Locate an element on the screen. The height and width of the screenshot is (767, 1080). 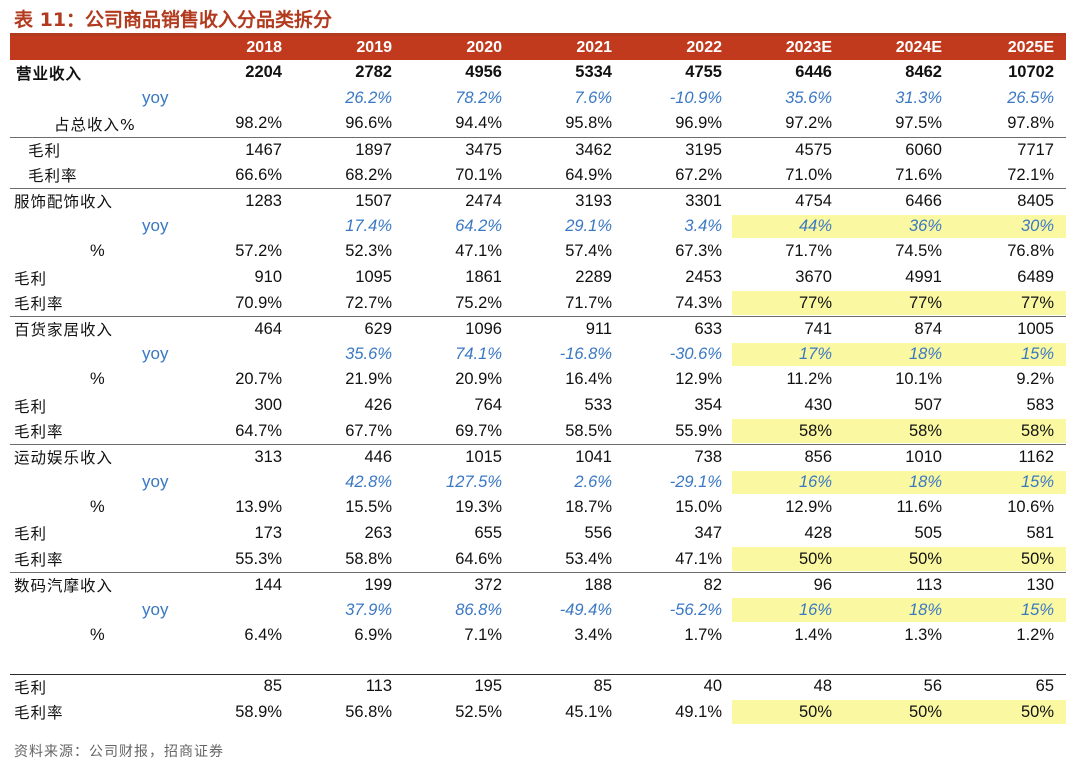
table-cell: 71.7% is located at coordinates (588, 302).